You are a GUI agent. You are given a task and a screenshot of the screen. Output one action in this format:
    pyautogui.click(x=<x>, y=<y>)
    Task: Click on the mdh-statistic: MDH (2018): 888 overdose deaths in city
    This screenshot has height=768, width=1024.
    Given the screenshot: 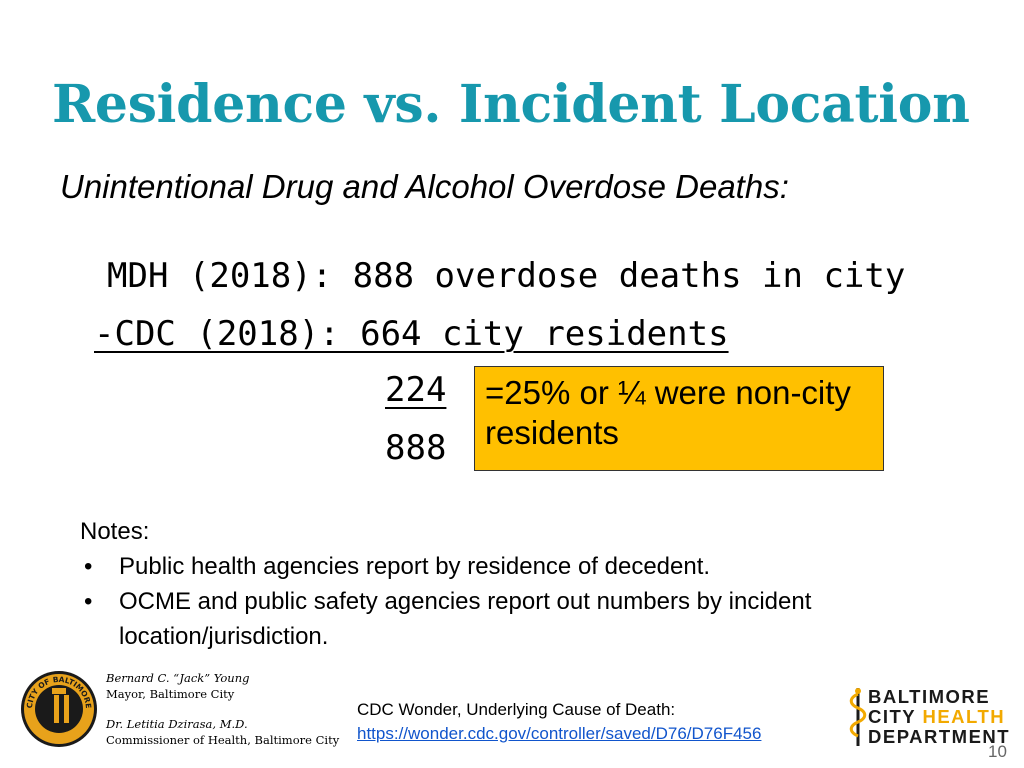 What is the action you would take?
    pyautogui.click(x=506, y=276)
    